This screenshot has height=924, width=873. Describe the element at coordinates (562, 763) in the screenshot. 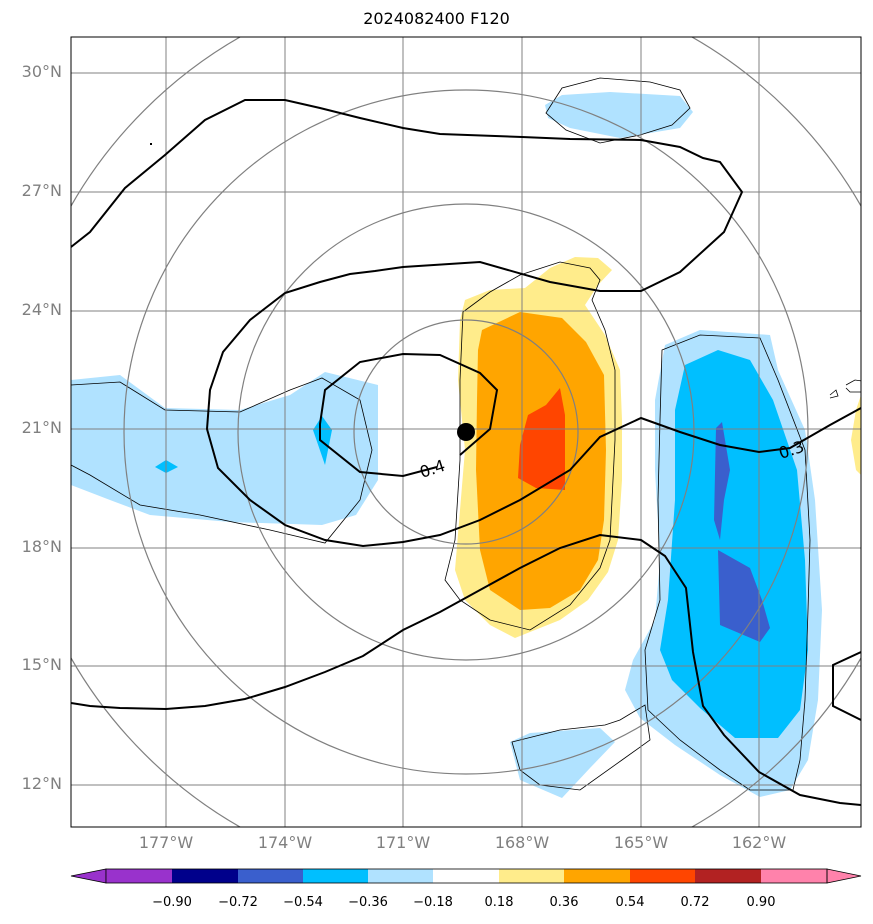

I see `negative-anomaly-south` at that location.